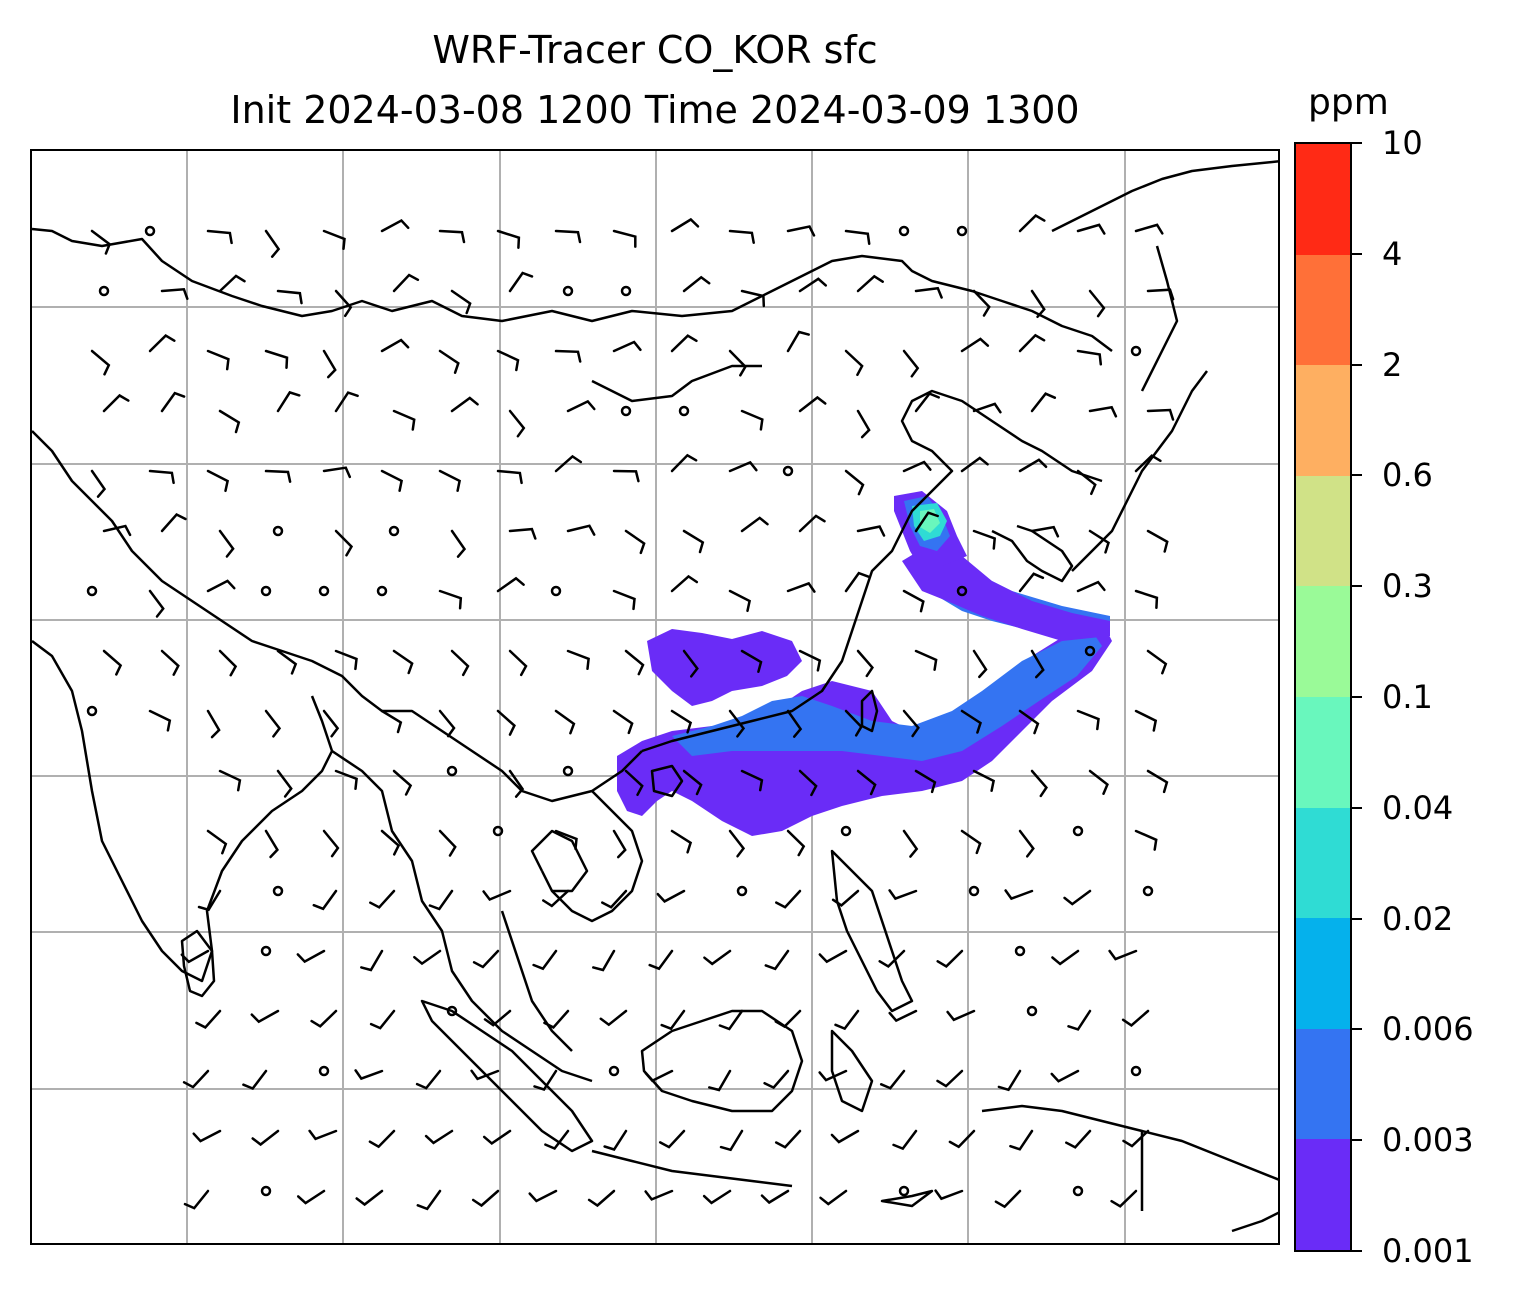 The image size is (1528, 1306). Describe the element at coordinates (1164, 196) in the screenshot. I see `coastline-russia-far-east` at that location.